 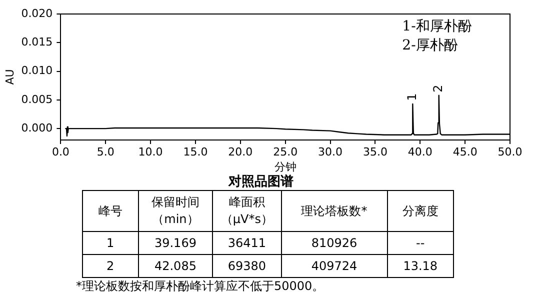 What do you see at coordinates (201, 286) in the screenshot?
I see `text: *理论板数按和厚朴酚峰计算应不低于50000。` at bounding box center [201, 286].